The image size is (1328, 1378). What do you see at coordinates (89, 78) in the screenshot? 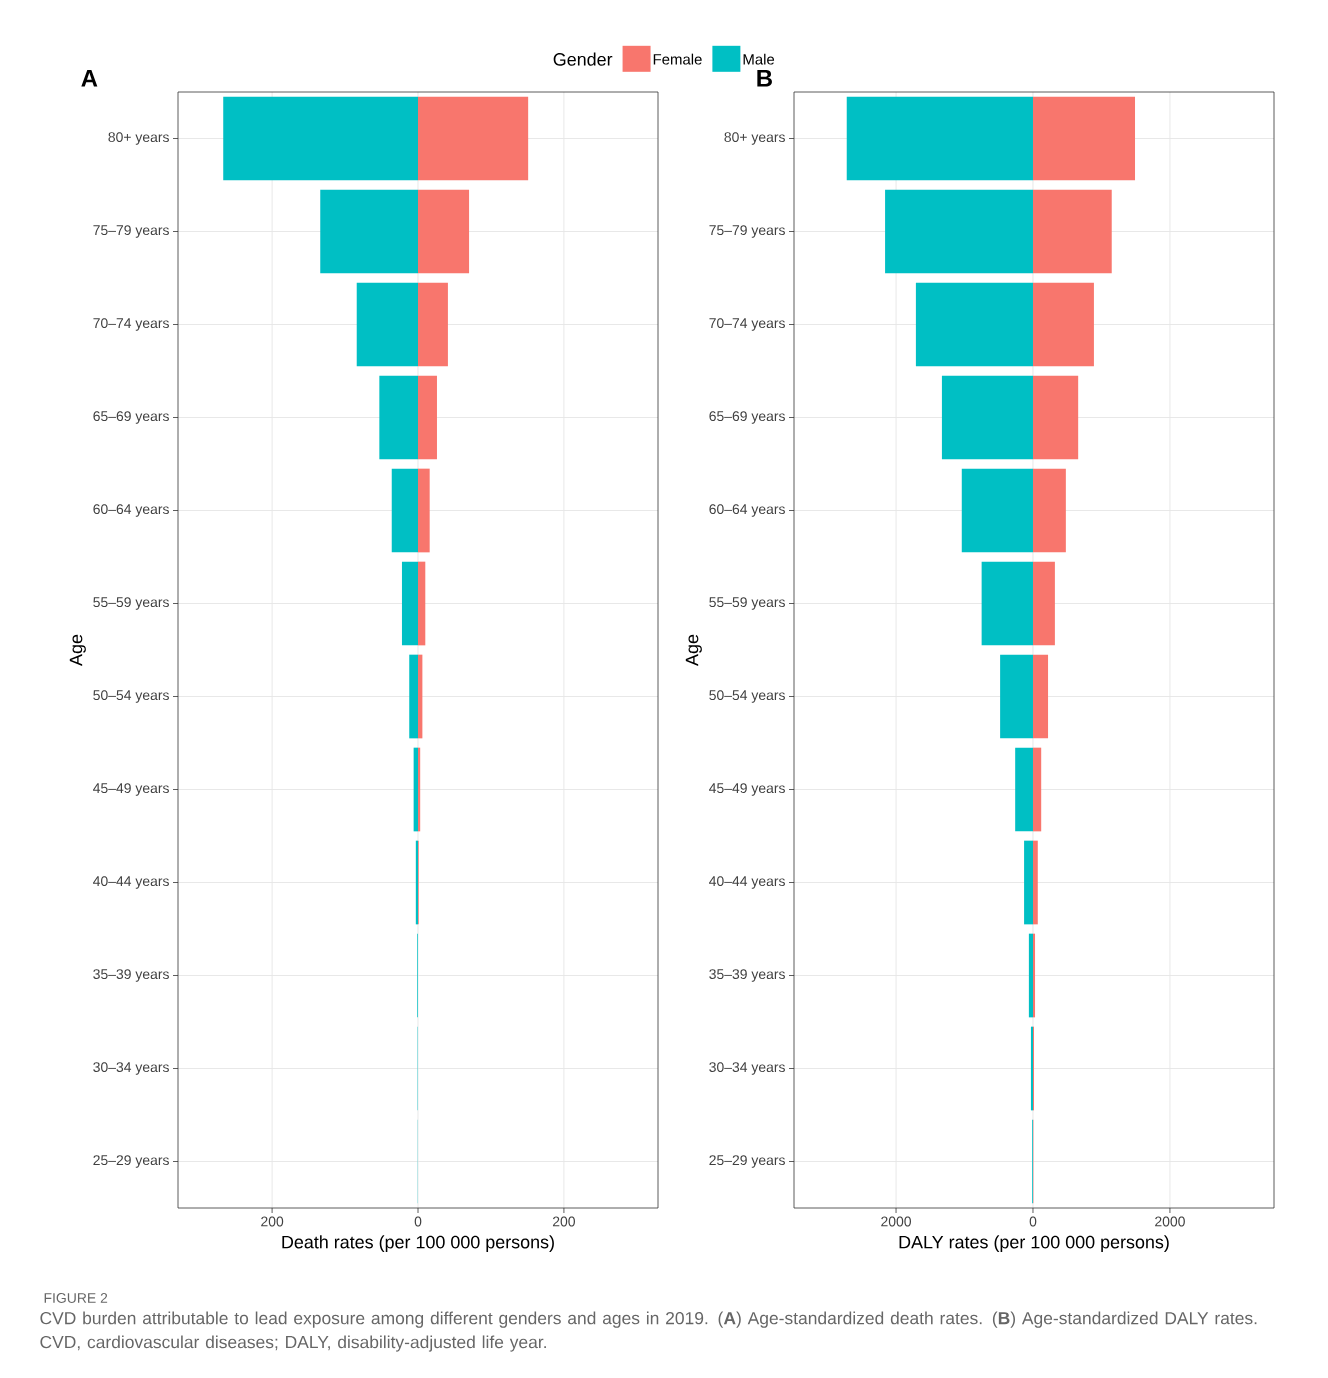
I see `chart-title: A` at bounding box center [89, 78].